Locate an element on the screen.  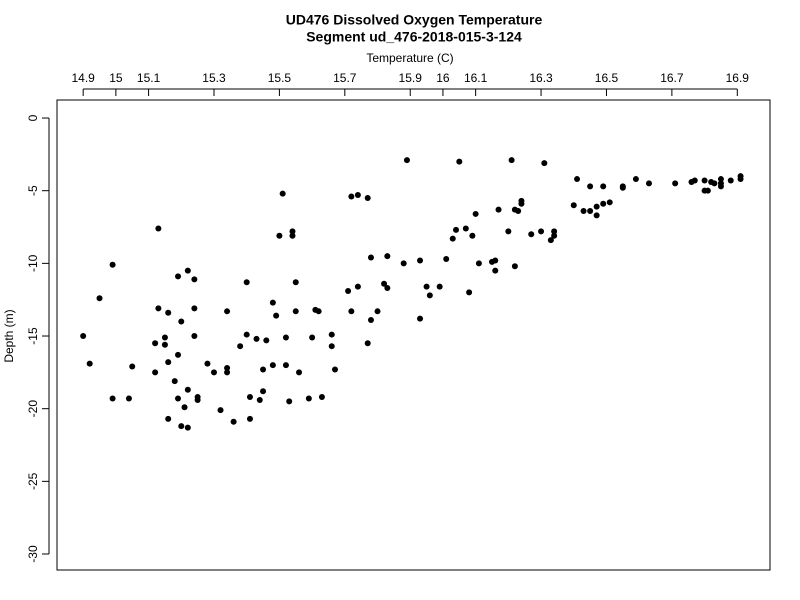
y-axis-label: Depth (m) is located at coordinates (9, 335).